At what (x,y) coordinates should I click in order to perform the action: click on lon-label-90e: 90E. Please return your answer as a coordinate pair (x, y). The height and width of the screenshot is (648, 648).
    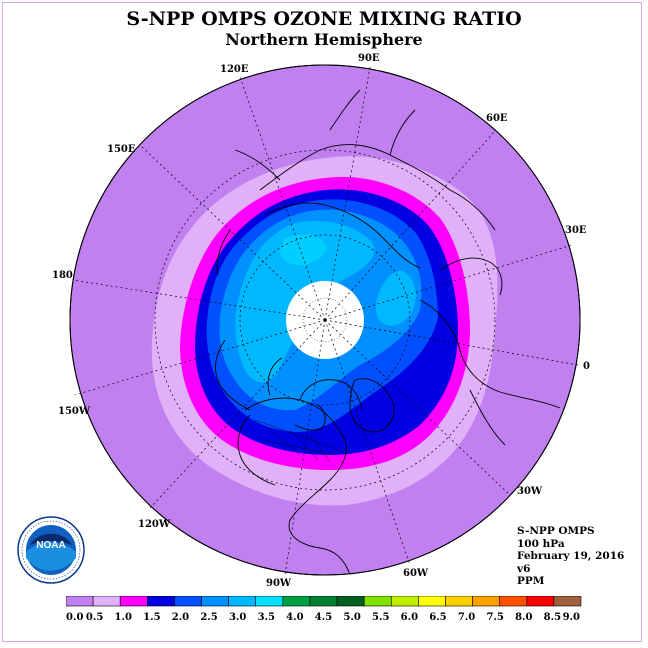
    Looking at the image, I should click on (369, 58).